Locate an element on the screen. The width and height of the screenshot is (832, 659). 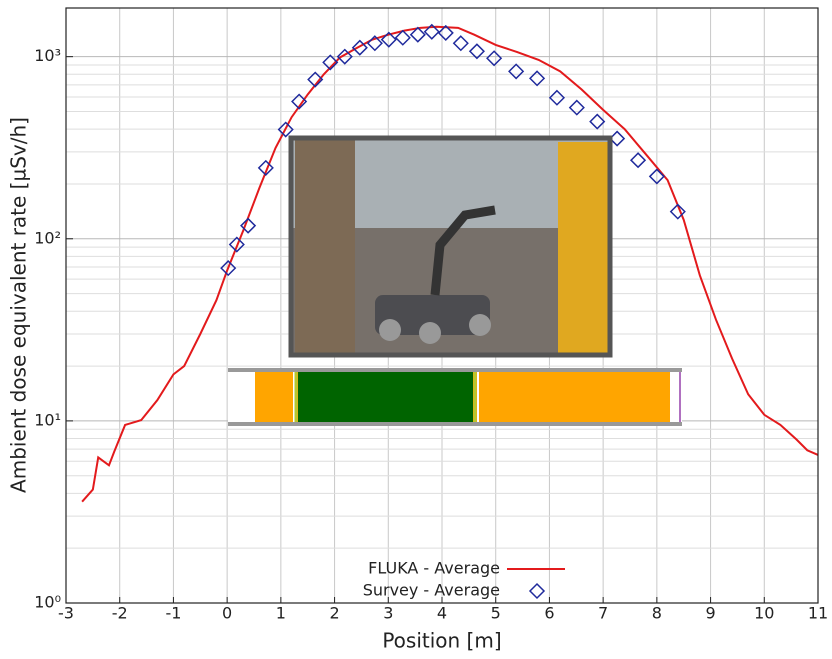
photo-robot is located at coordinates (432, 315).